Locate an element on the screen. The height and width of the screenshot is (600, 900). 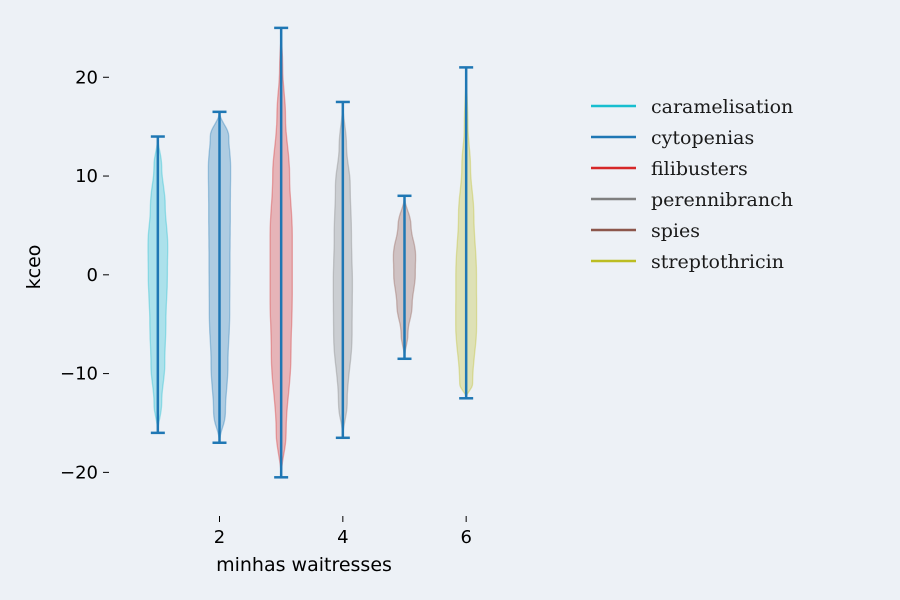
legend-label: spies is located at coordinates (675, 231).